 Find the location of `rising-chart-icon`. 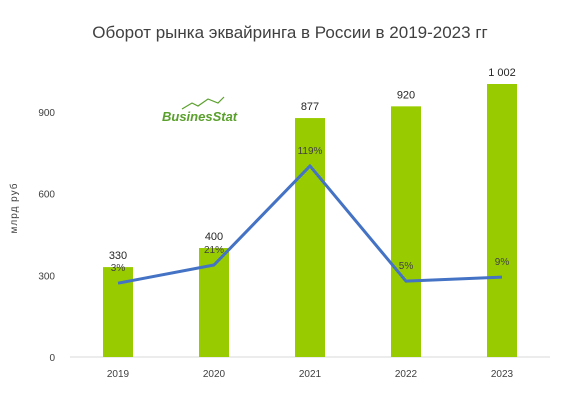

rising-chart-icon is located at coordinates (203, 103).